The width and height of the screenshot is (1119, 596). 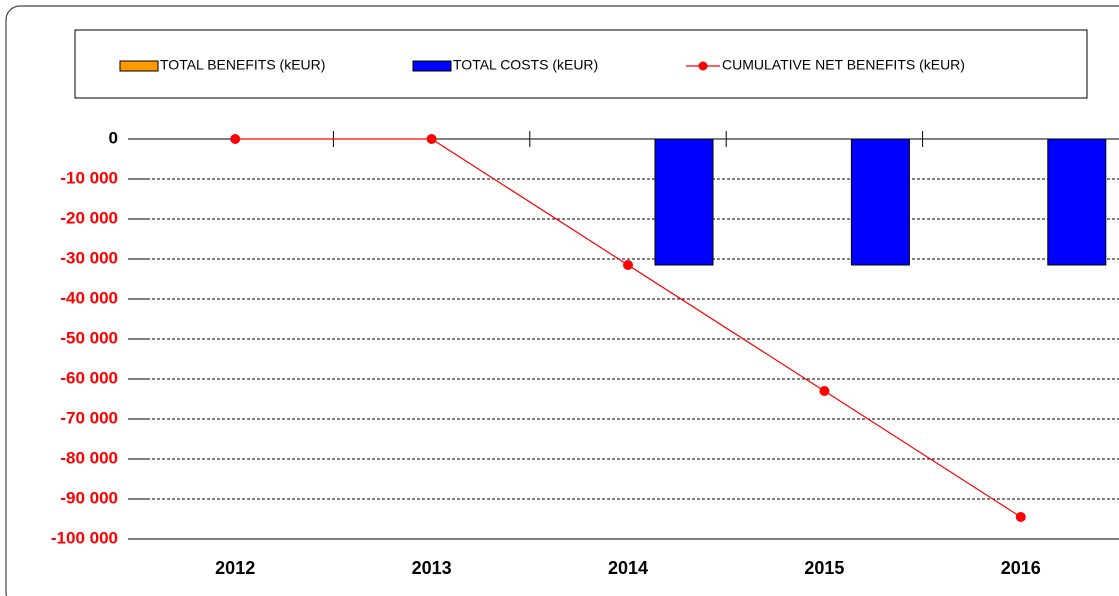 What do you see at coordinates (84, 537) in the screenshot?
I see `y-tick-label: -100 000` at bounding box center [84, 537].